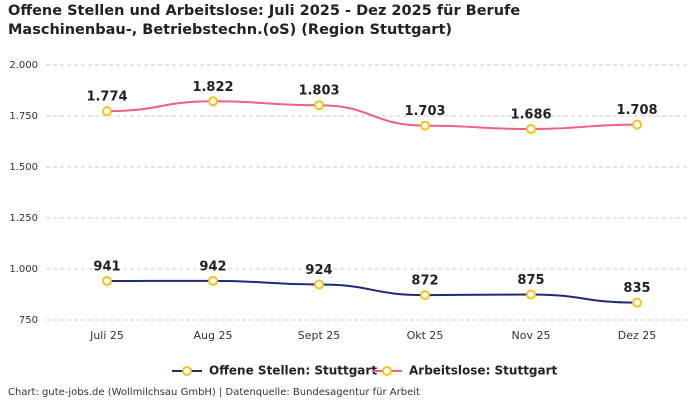 The image size is (700, 400). I want to click on x-tick-label: Okt 25, so click(425, 335).